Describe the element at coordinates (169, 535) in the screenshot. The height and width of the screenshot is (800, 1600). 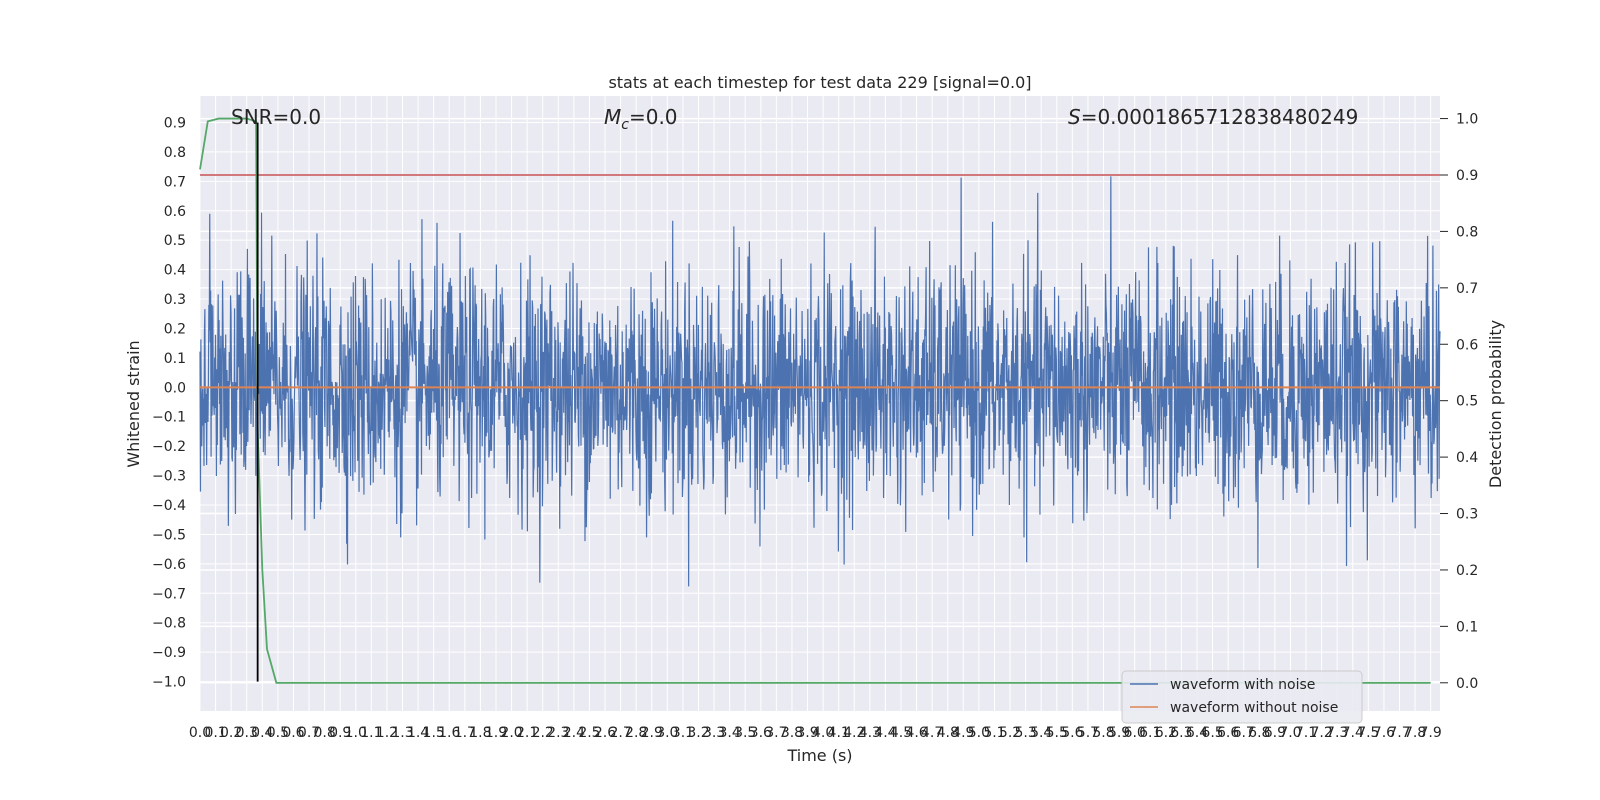
I see `y-tick-label: −0.5` at that location.